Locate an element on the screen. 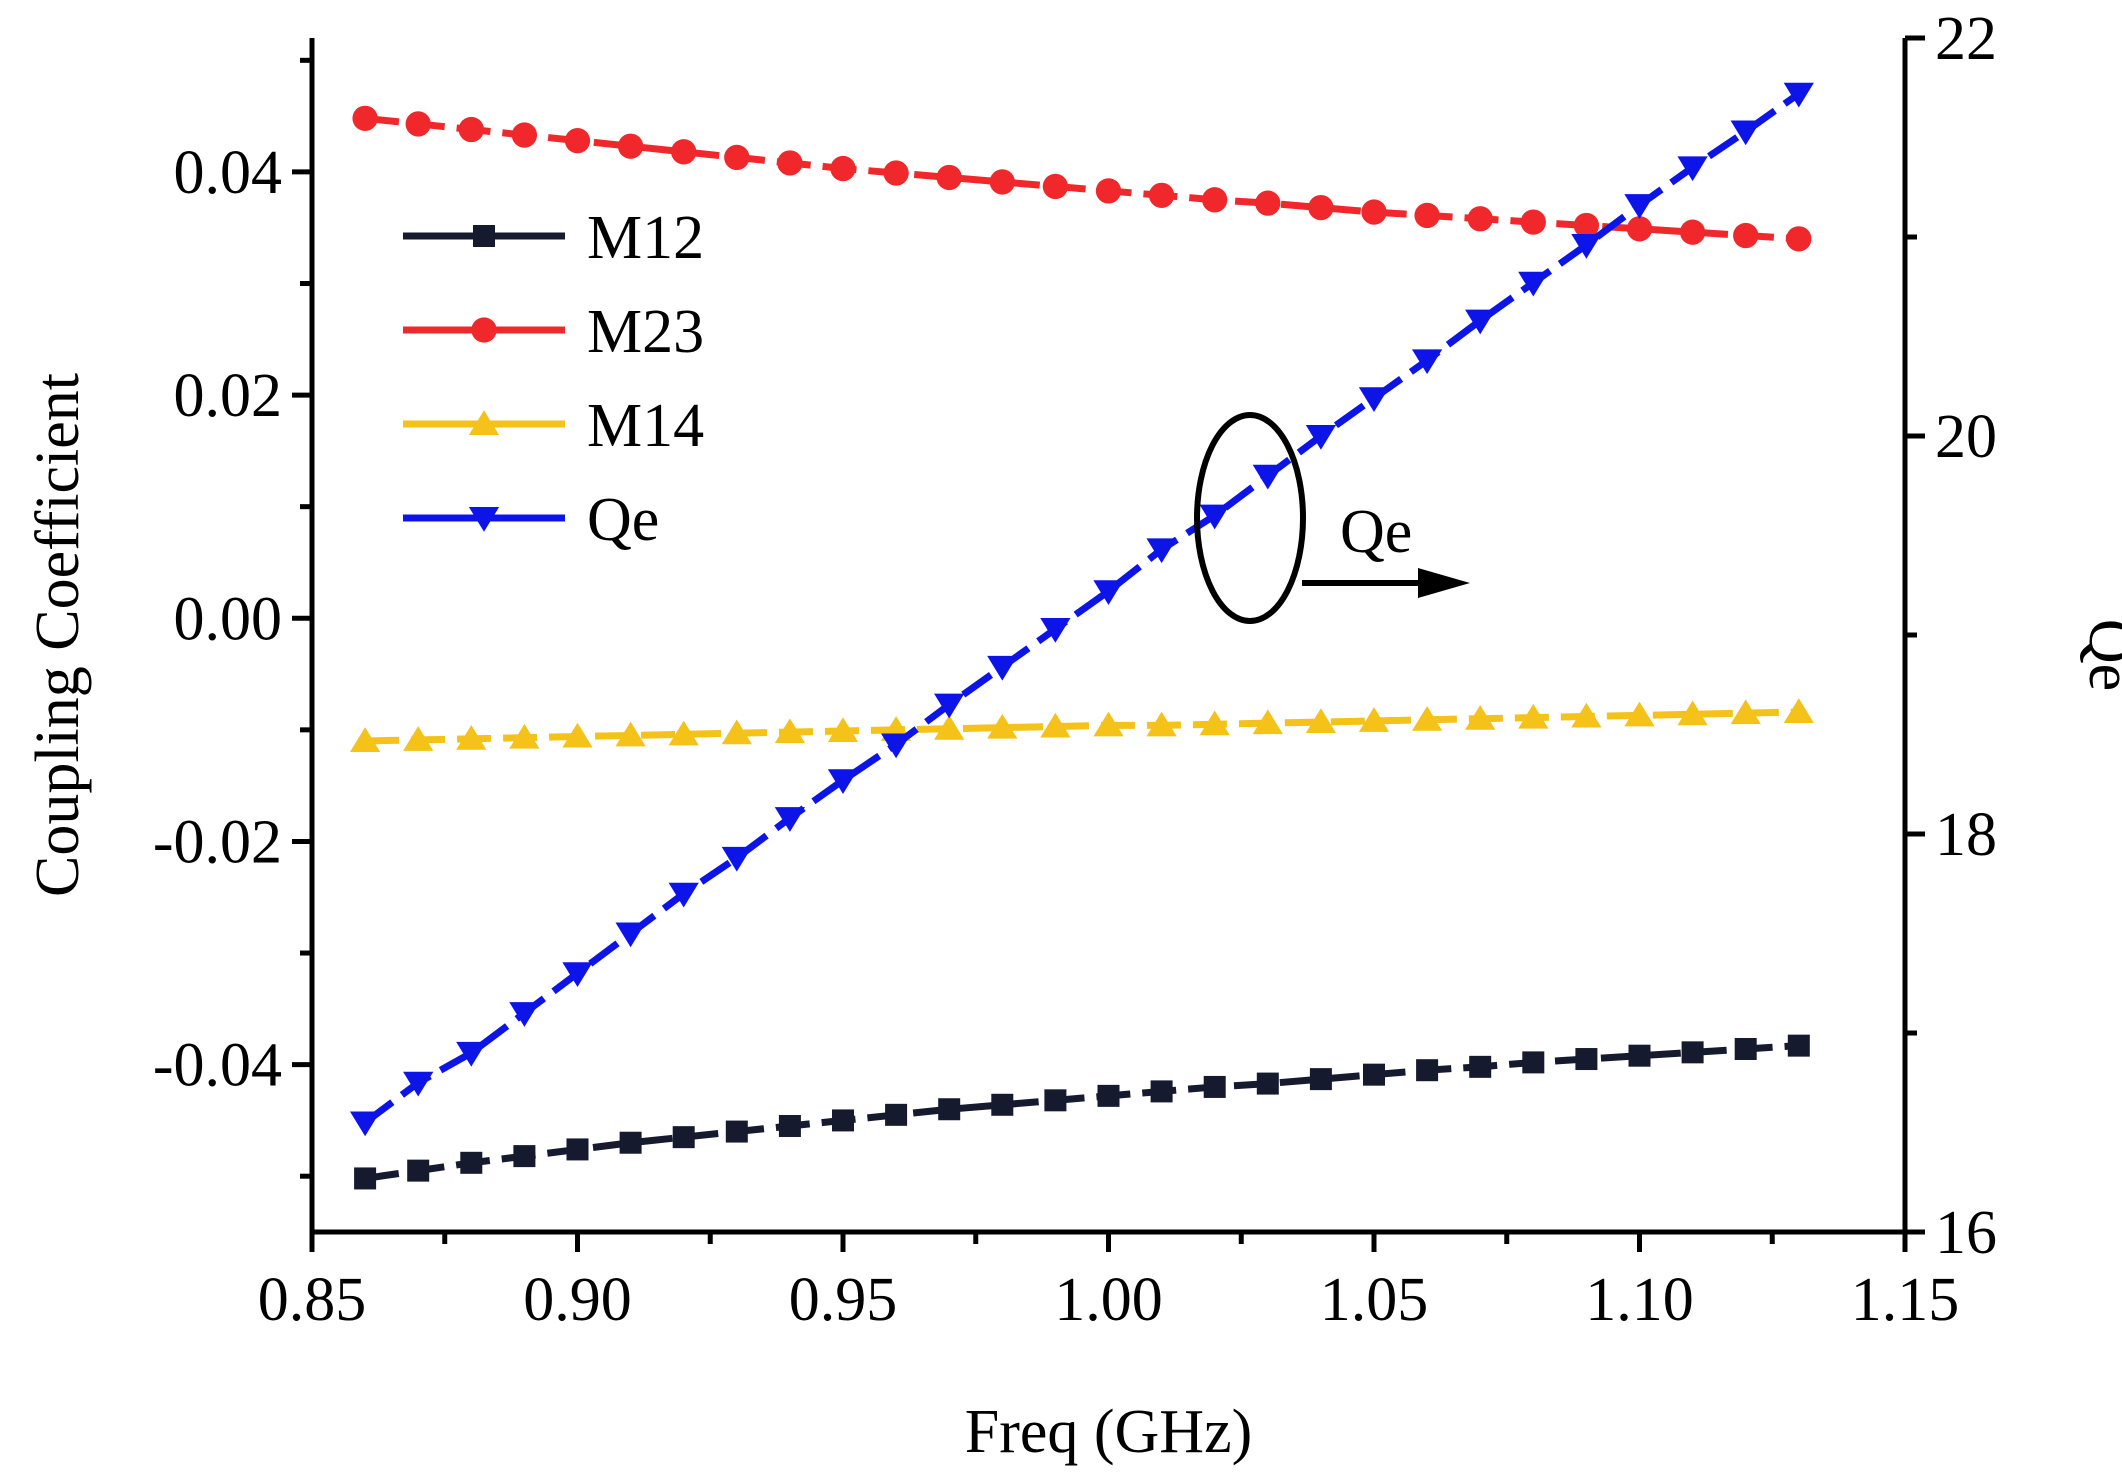 This screenshot has width=2122, height=1484. y-tick-label-4: 0.04 is located at coordinates (228, 173).